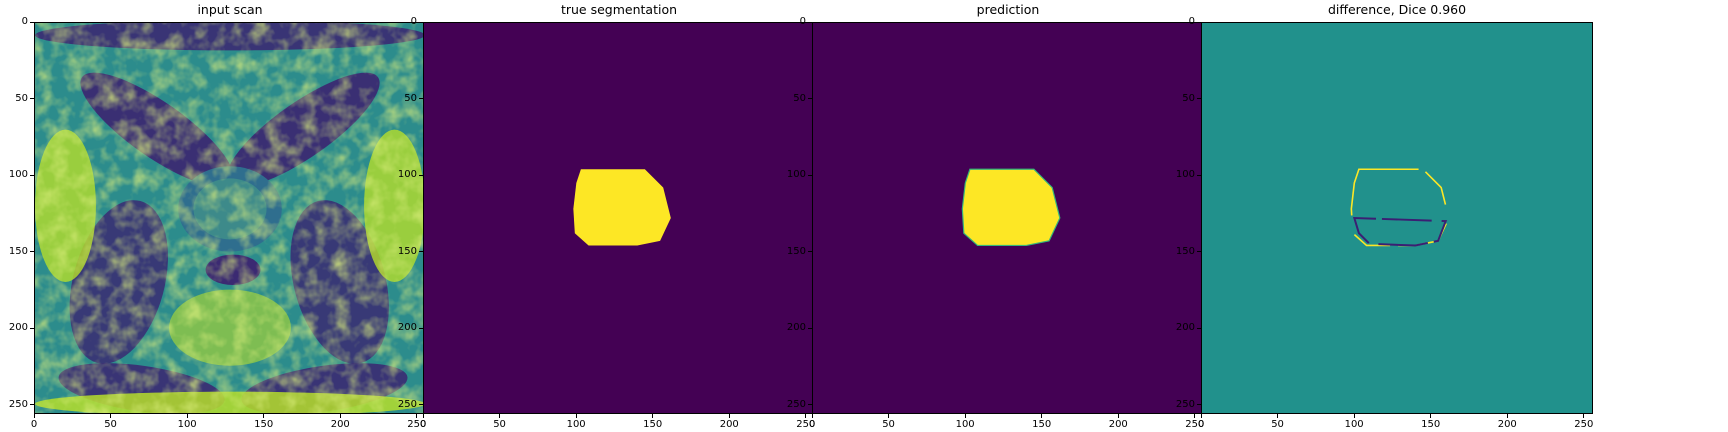 The image size is (1728, 432). What do you see at coordinates (619, 9) in the screenshot?
I see `panel-title: true segmentation` at bounding box center [619, 9].